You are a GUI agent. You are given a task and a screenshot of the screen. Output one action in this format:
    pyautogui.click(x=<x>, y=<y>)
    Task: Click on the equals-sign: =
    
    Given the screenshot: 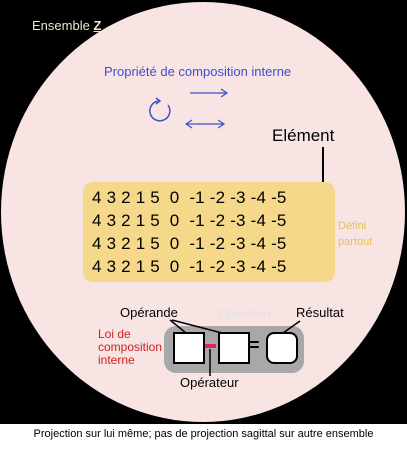 What is the action you would take?
    pyautogui.click(x=254, y=345)
    